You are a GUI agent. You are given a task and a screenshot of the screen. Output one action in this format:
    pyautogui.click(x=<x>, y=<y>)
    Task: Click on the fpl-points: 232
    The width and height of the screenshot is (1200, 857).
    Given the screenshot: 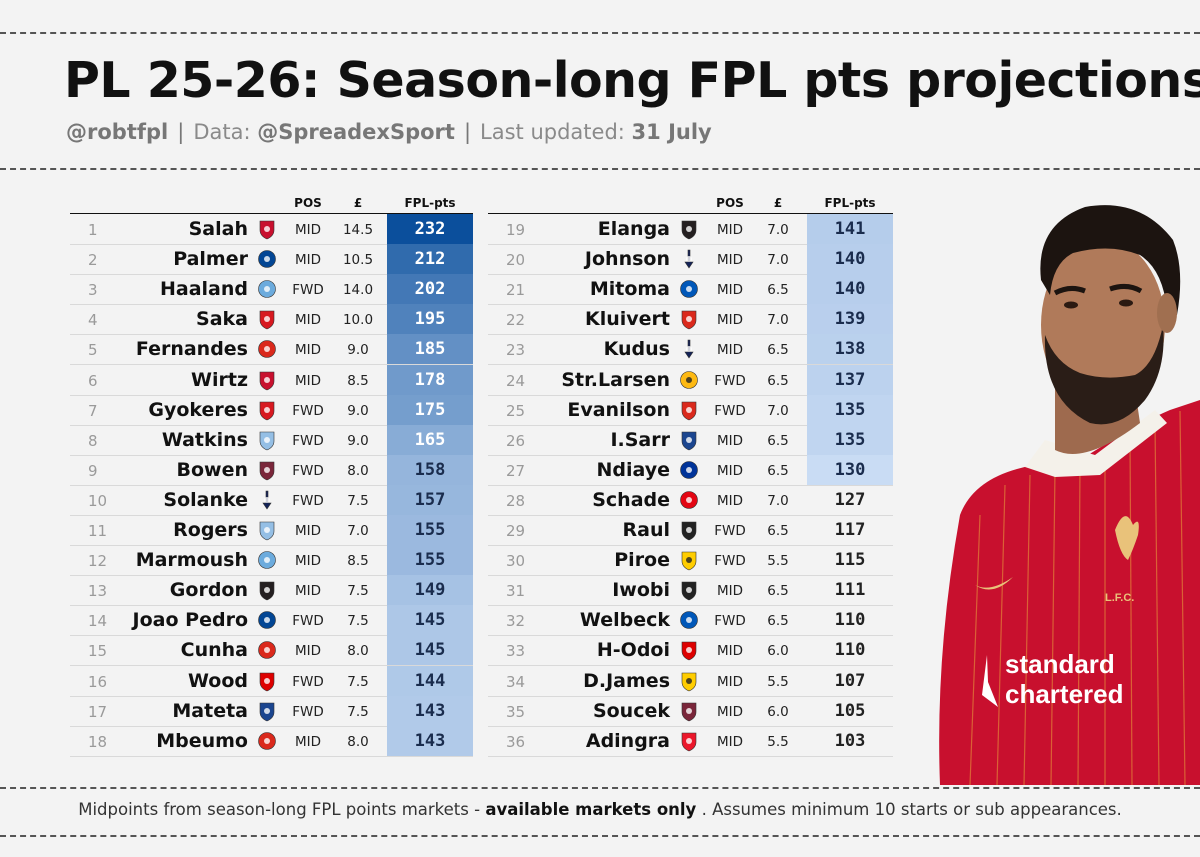 What is the action you would take?
    pyautogui.click(x=430, y=229)
    